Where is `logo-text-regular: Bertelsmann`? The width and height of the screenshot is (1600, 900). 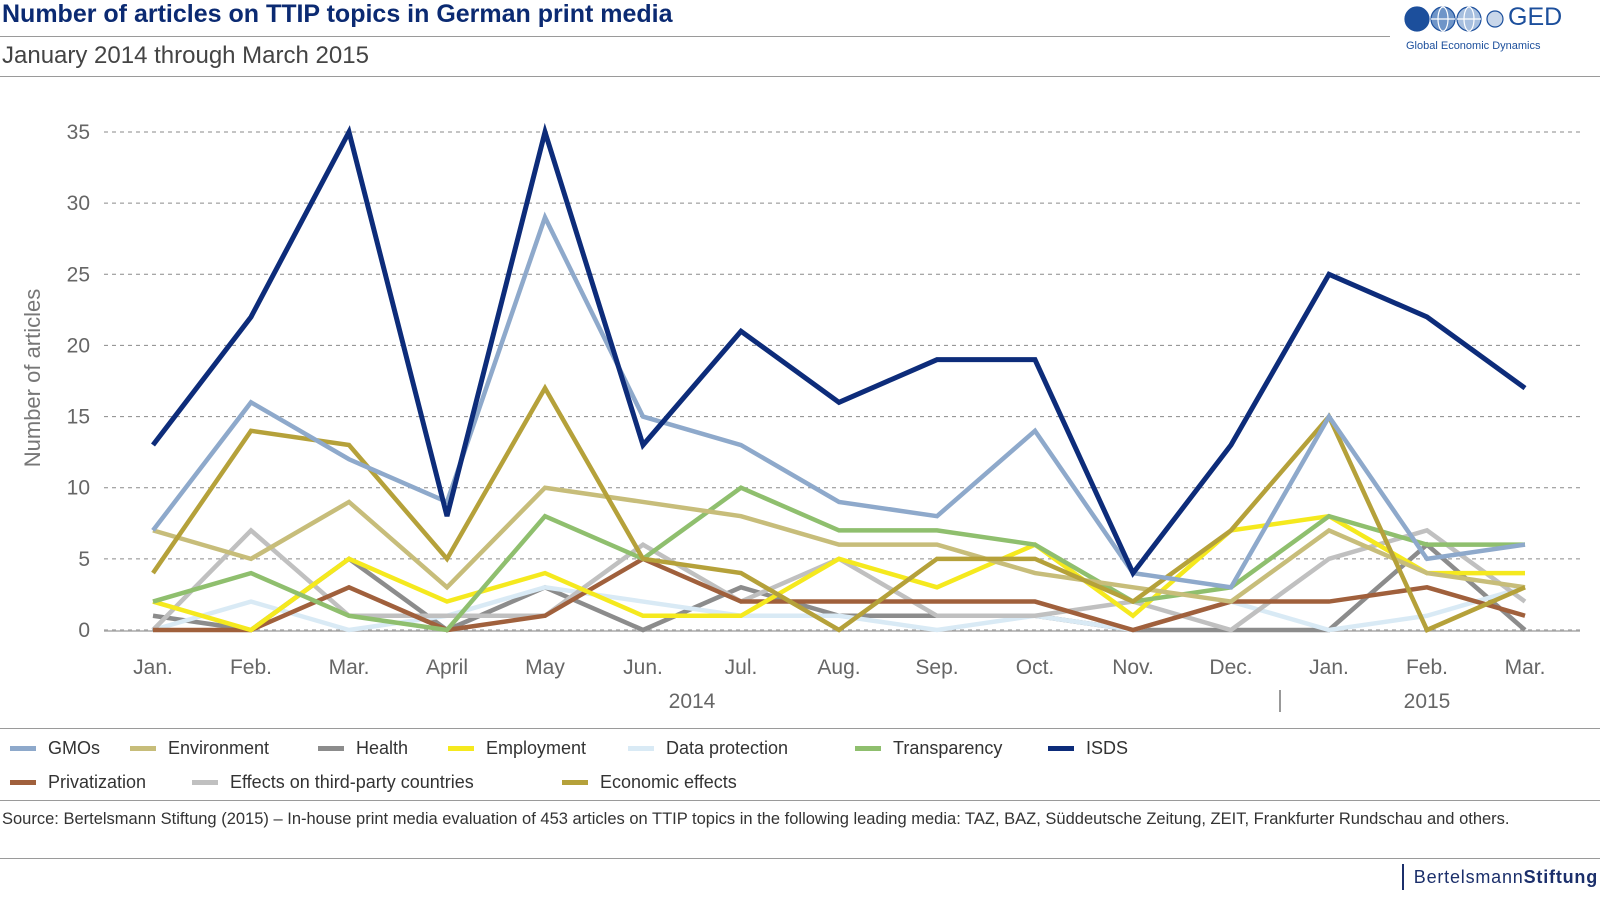 logo-text-regular: Bertelsmann is located at coordinates (1468, 876).